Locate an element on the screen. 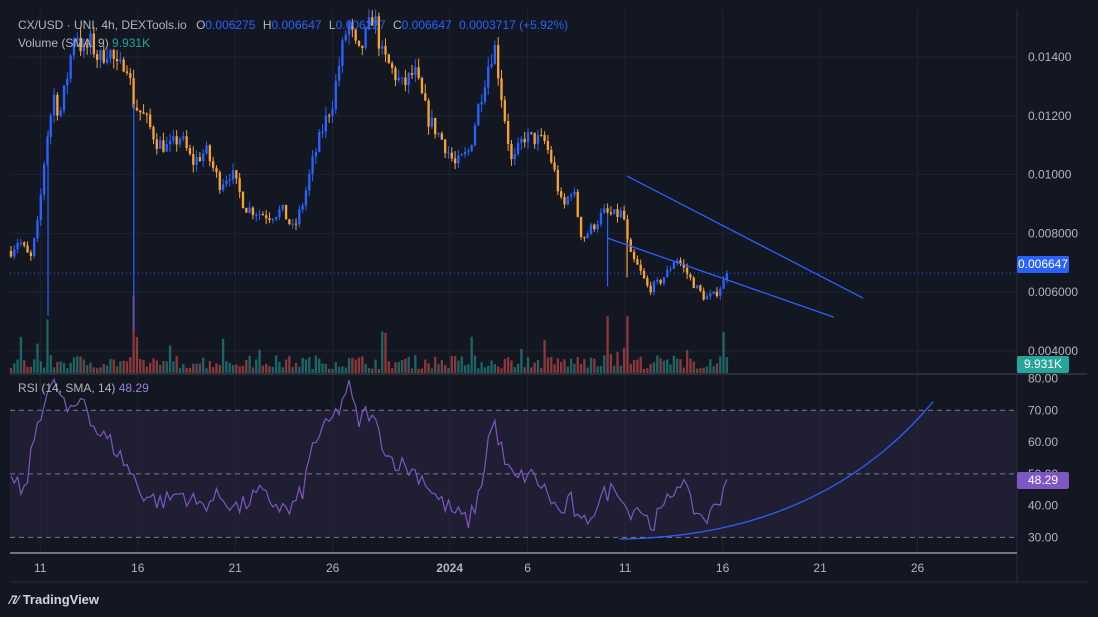  trendline-upper is located at coordinates (745, 237).